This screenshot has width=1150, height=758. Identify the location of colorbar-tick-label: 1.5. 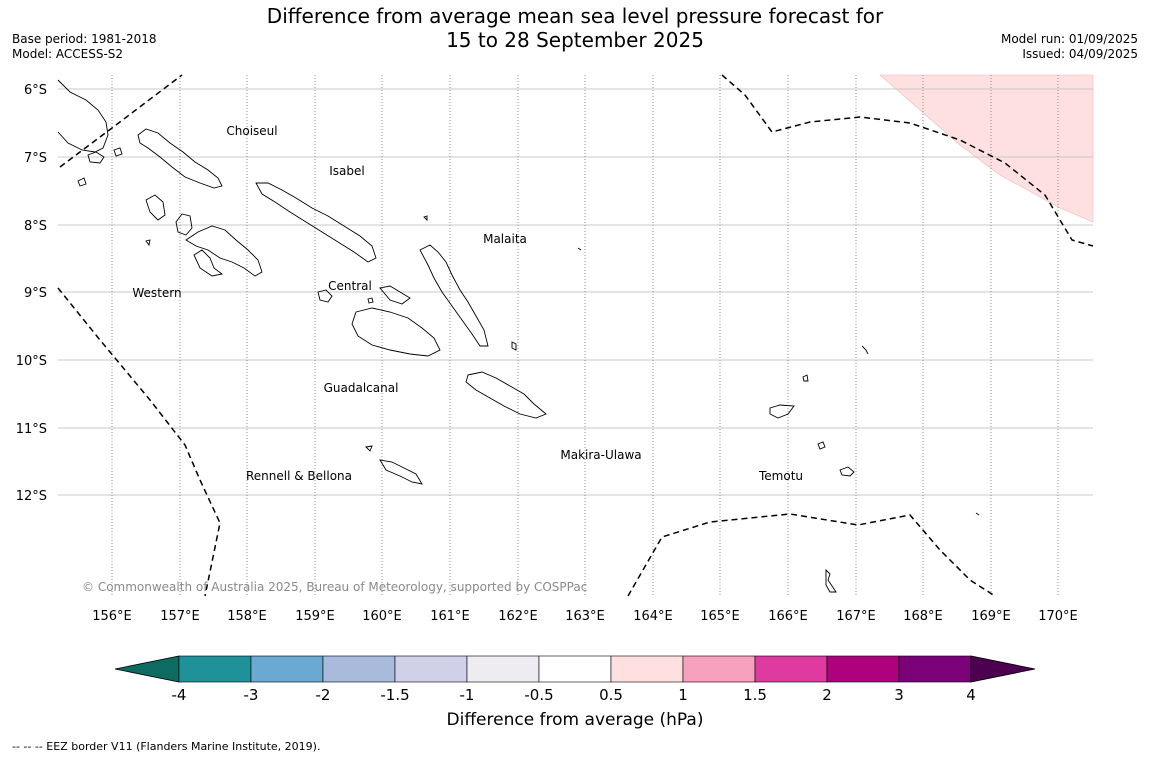
(755, 695).